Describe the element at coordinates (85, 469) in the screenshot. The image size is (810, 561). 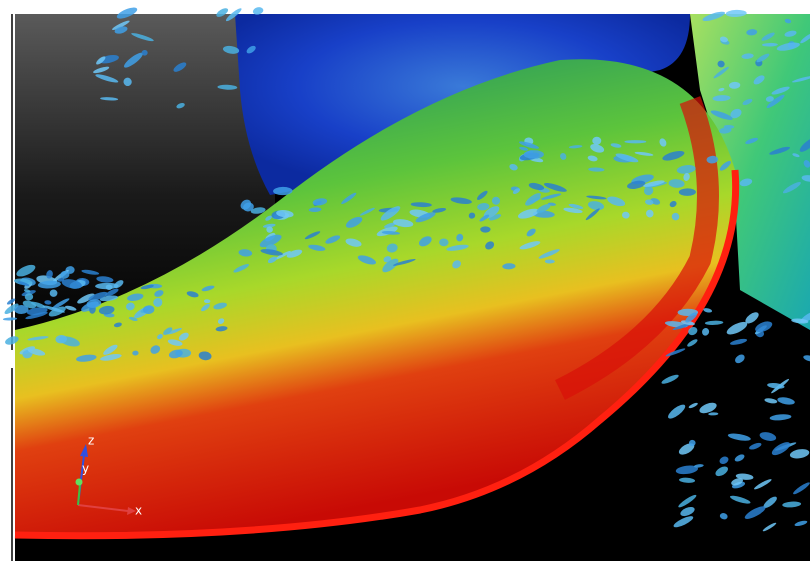
I see `y-label: y` at that location.